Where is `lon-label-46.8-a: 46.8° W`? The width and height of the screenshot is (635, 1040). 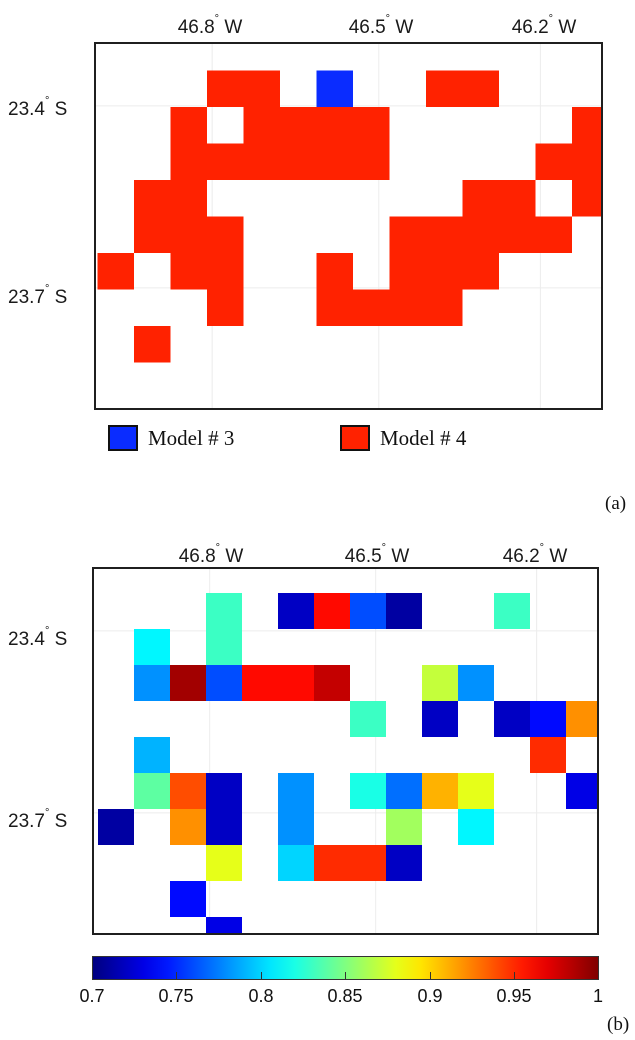 lon-label-46.8-a: 46.8° W is located at coordinates (210, 25).